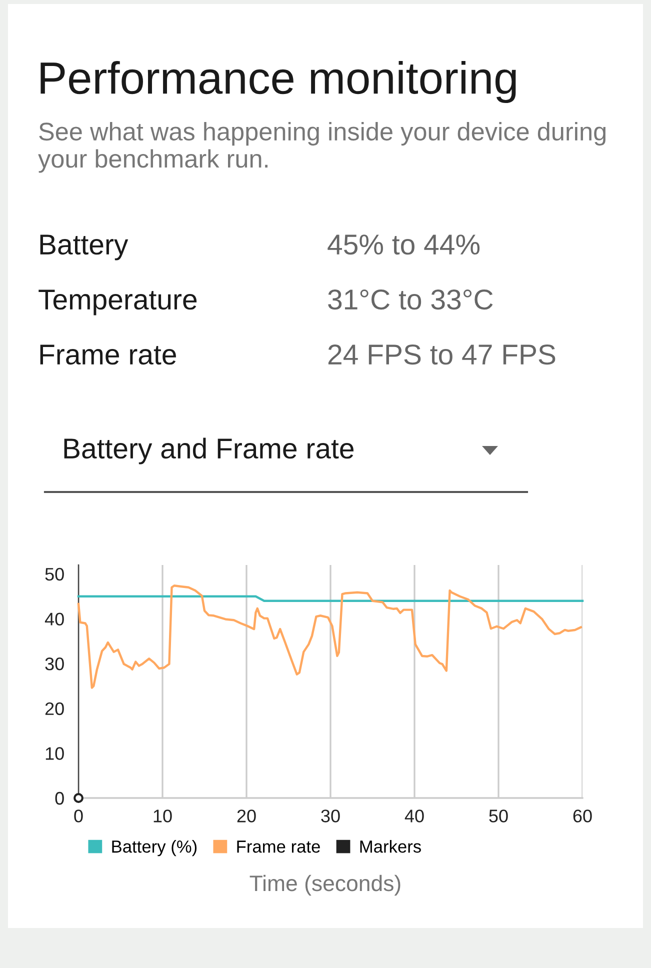  What do you see at coordinates (54, 709) in the screenshot?
I see `y-tick-label: 20` at bounding box center [54, 709].